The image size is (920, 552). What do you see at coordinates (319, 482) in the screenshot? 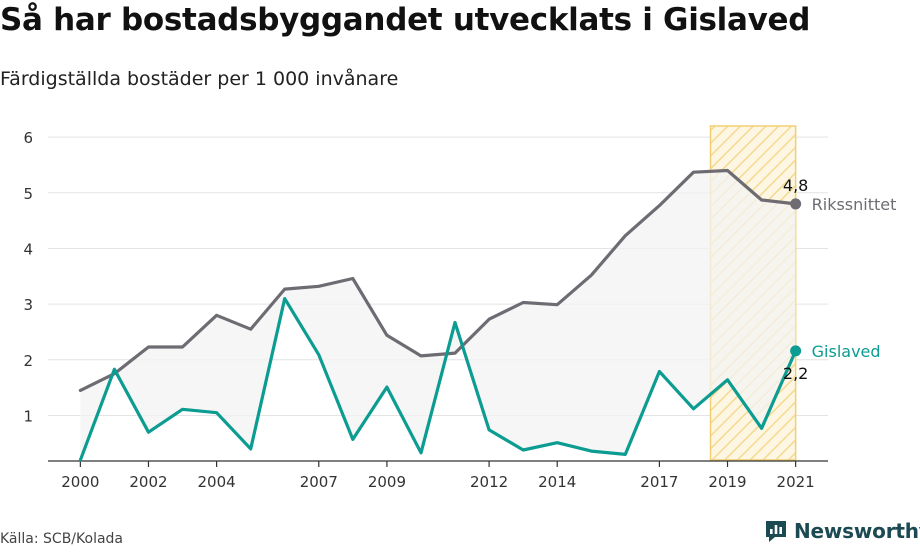
I see `x-tick-label: 2007` at bounding box center [319, 482].